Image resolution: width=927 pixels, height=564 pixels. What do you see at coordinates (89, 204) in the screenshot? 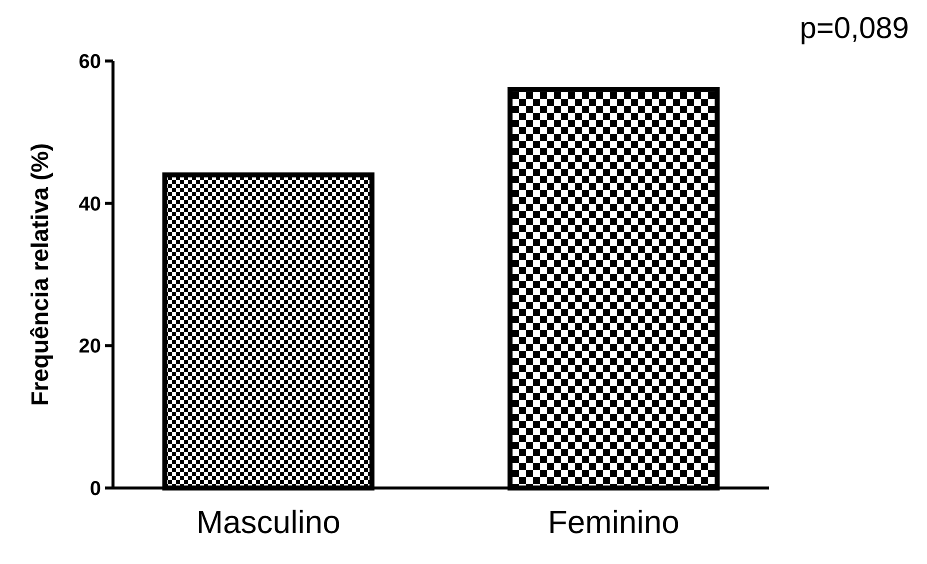
I see `y-tick-label: 40` at bounding box center [89, 204].